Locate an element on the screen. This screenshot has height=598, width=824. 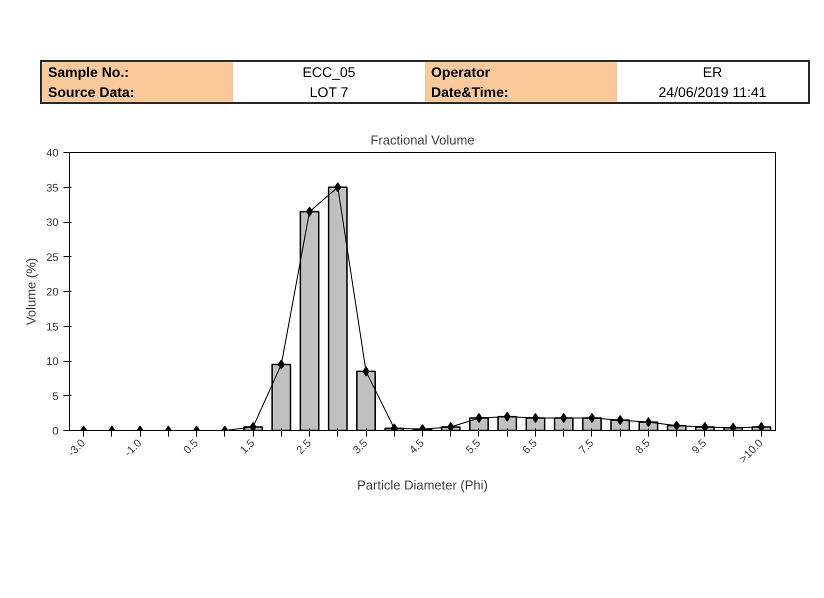
x-tick-label: 7.5 is located at coordinates (586, 447).